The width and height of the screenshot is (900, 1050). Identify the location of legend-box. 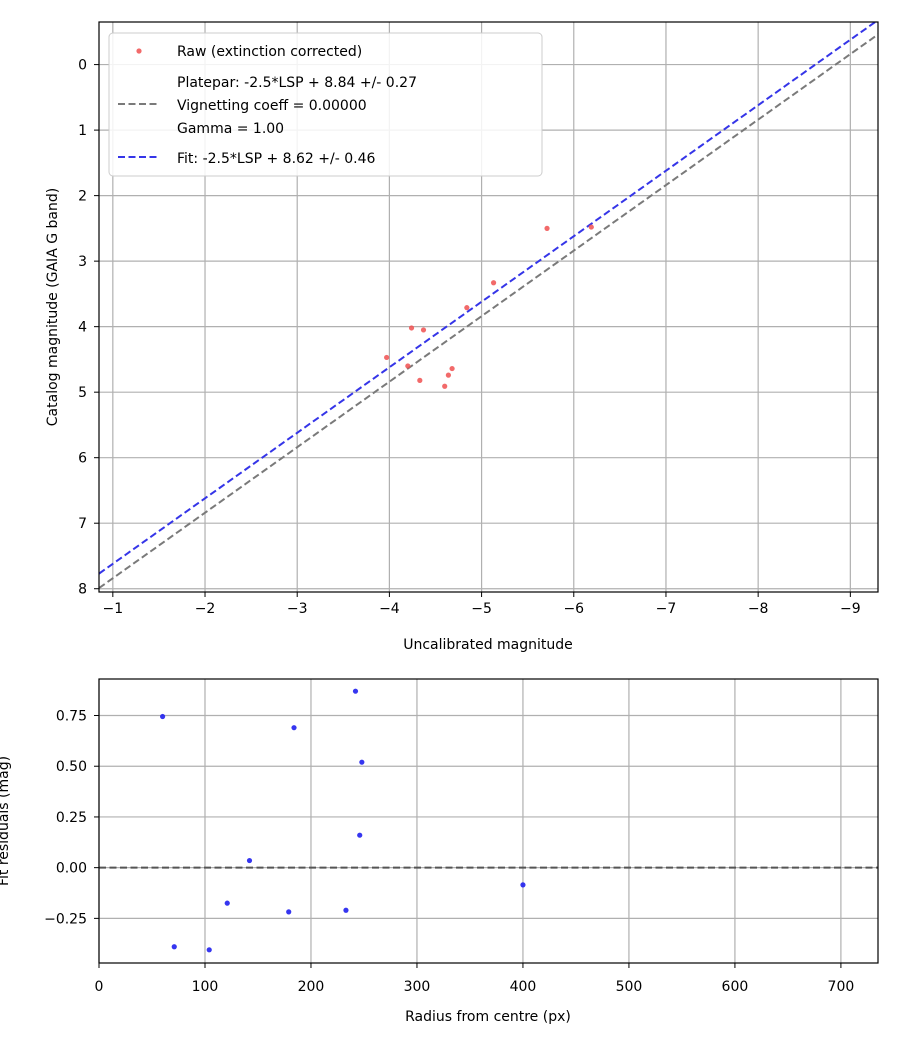
(325, 104).